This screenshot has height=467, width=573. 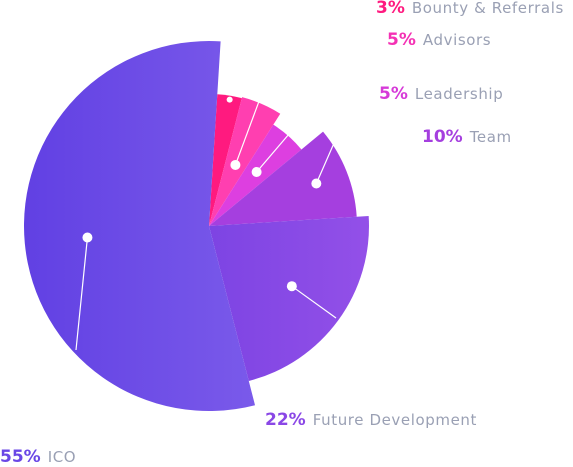 What do you see at coordinates (256, 171) in the screenshot?
I see `marker-dot-leadership` at bounding box center [256, 171].